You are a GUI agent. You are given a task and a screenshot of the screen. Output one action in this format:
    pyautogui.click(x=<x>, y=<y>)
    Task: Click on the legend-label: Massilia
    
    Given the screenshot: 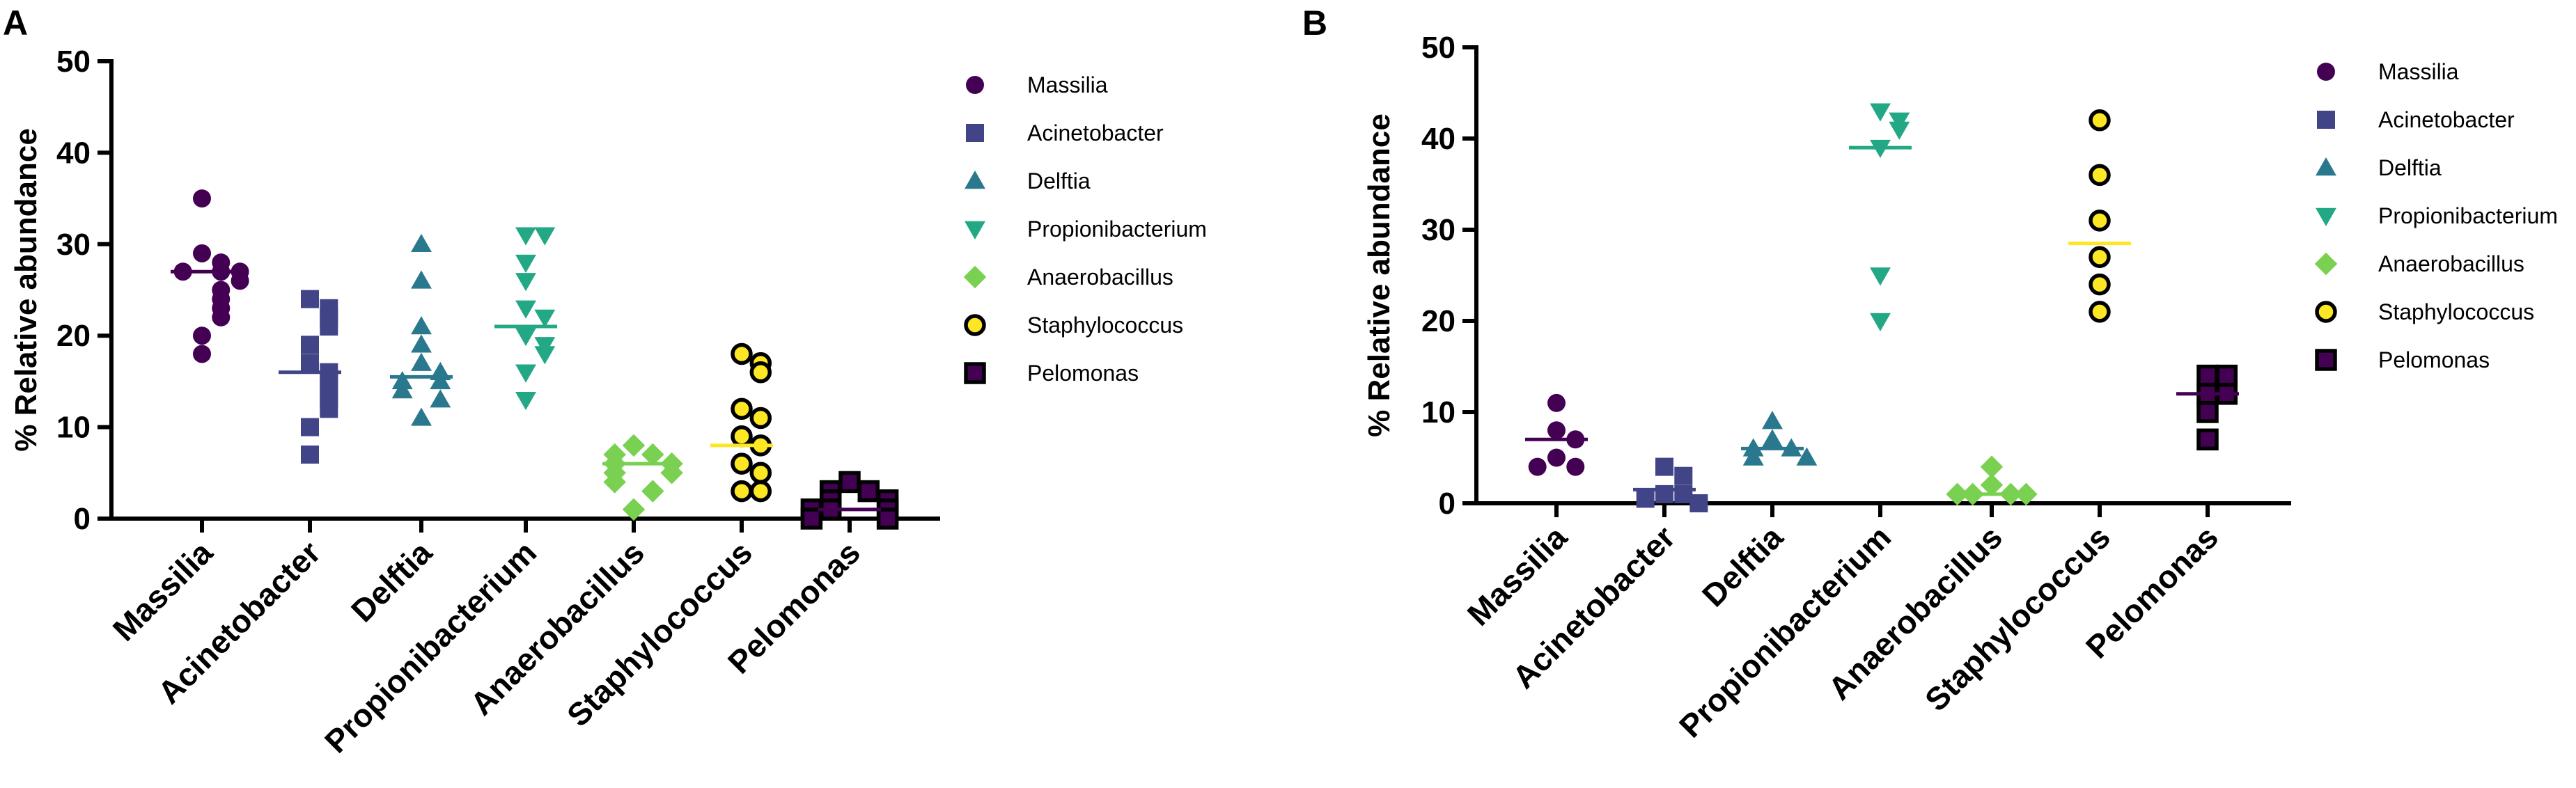 What is the action you would take?
    pyautogui.click(x=2418, y=71)
    